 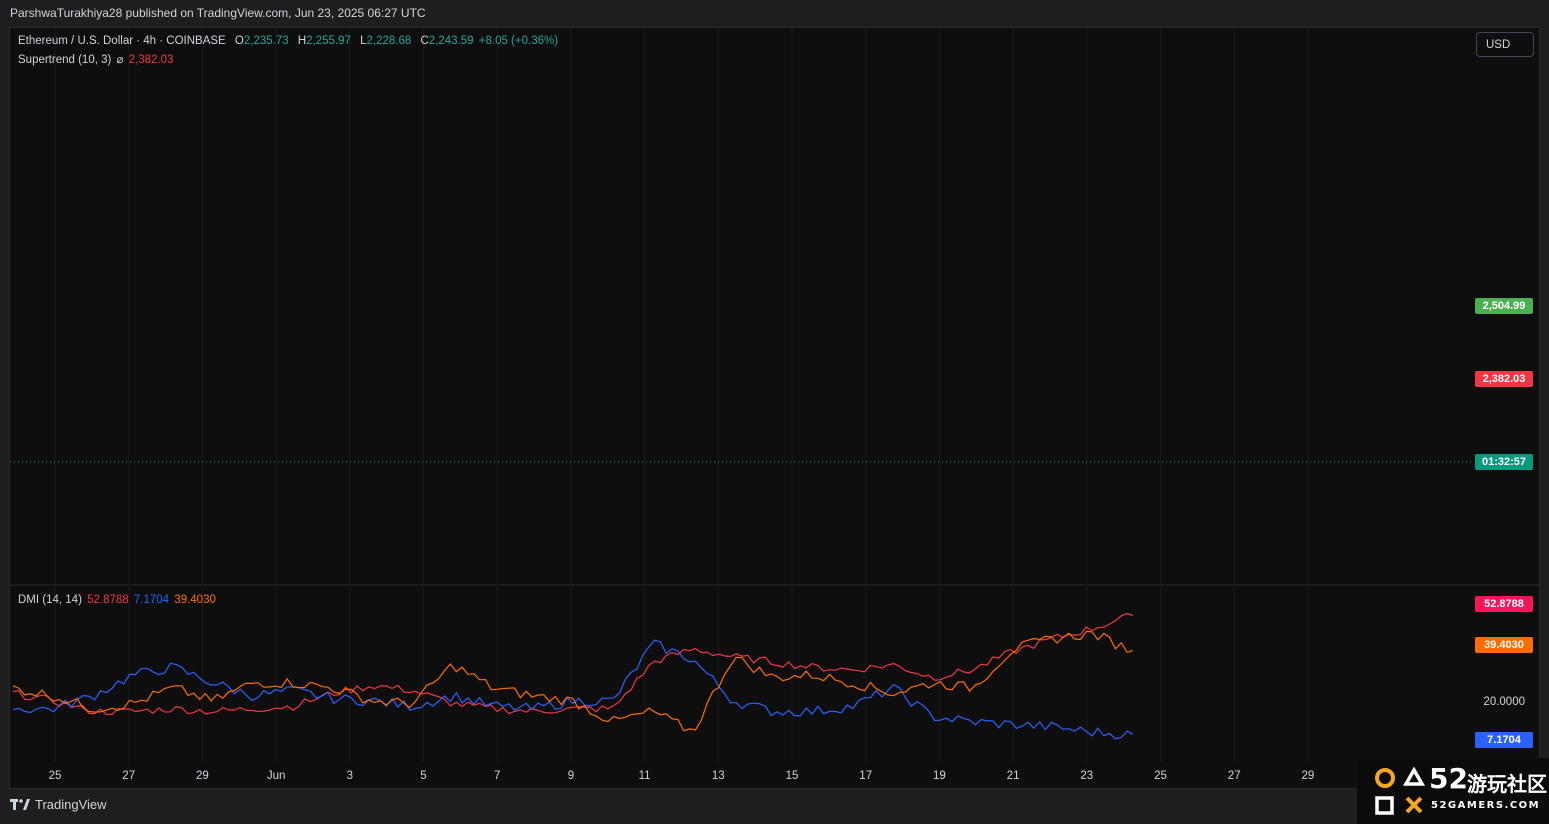 What do you see at coordinates (1486, 805) in the screenshot?
I see `watermark-site: 52GAMERS.COM` at bounding box center [1486, 805].